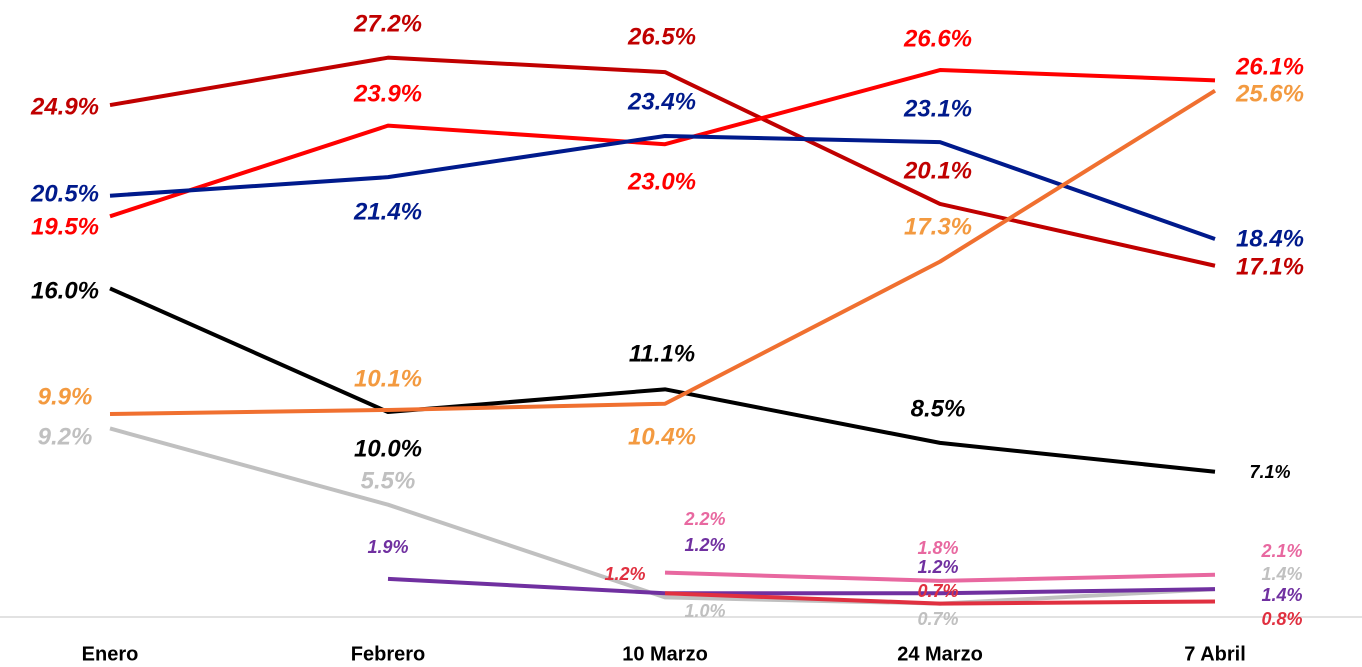 Image resolution: width=1362 pixels, height=667 pixels. Describe the element at coordinates (1281, 619) in the screenshot. I see `data-label: 0.8%` at that location.